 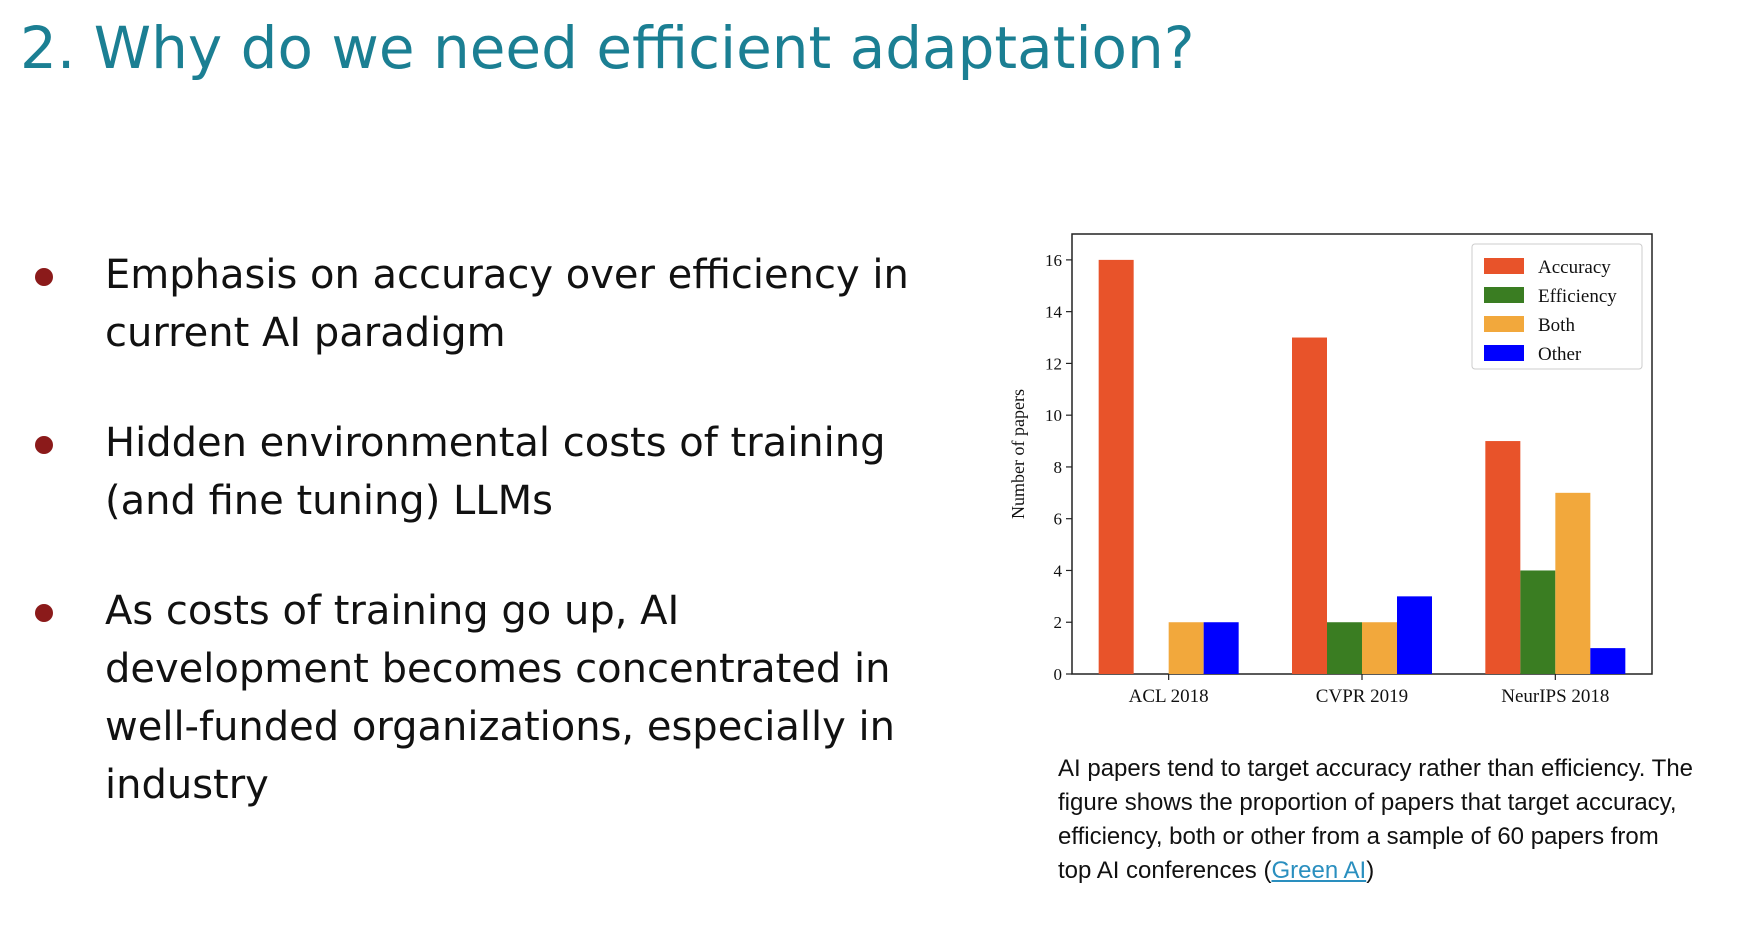 What do you see at coordinates (1058, 570) in the screenshot?
I see `y-tick-label: 4` at bounding box center [1058, 570].